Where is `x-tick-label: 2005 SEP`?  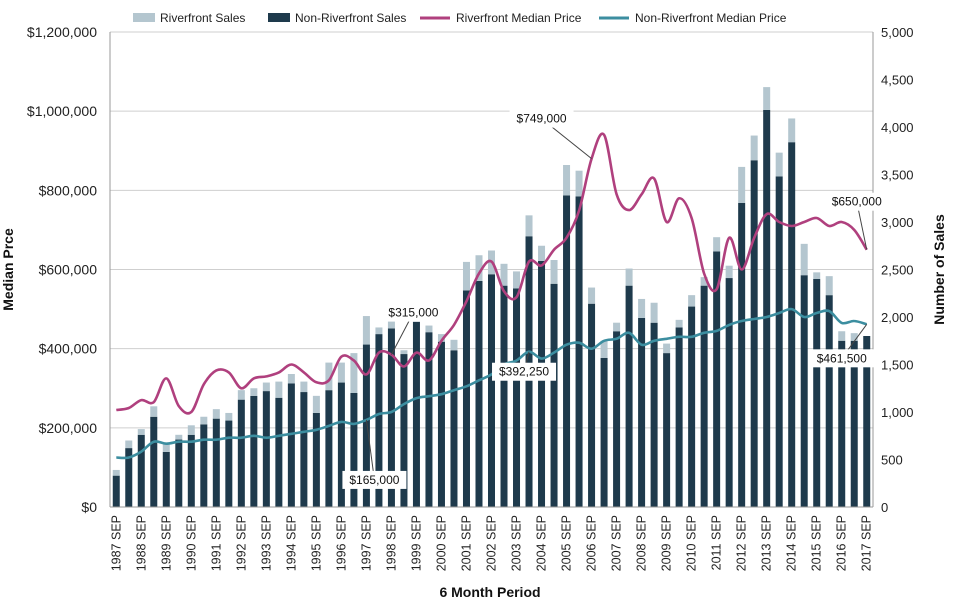
x-tick-label: 2005 SEP is located at coordinates (567, 543).